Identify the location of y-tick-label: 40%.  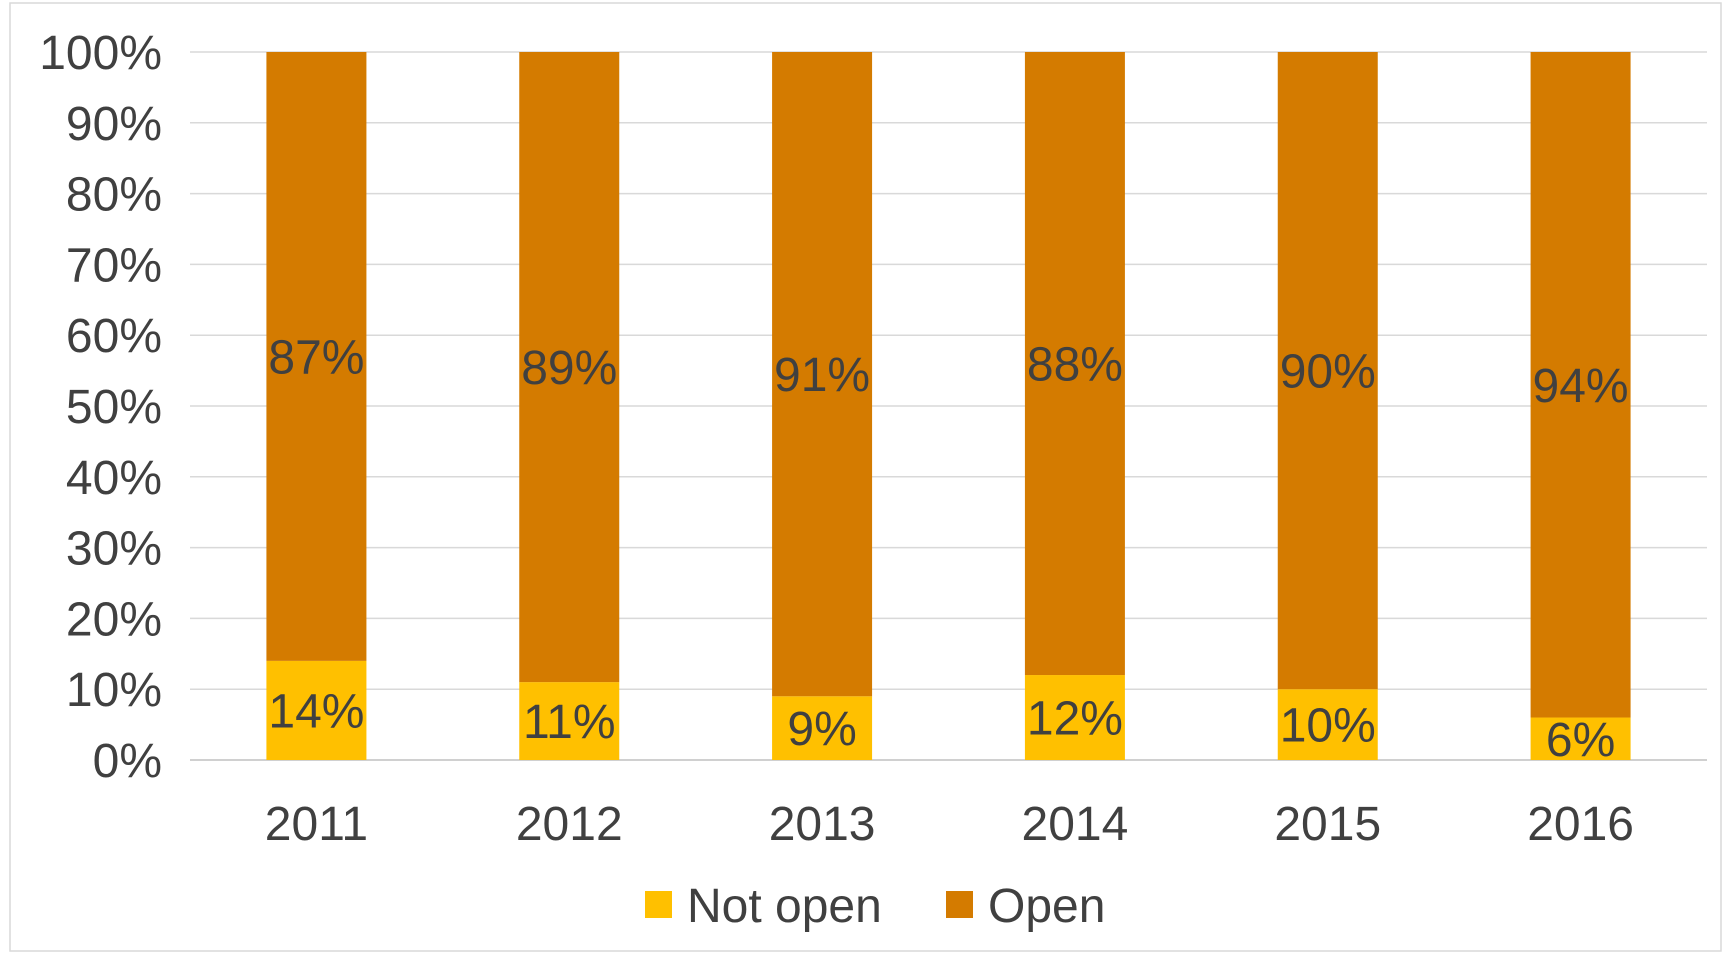
(114, 478).